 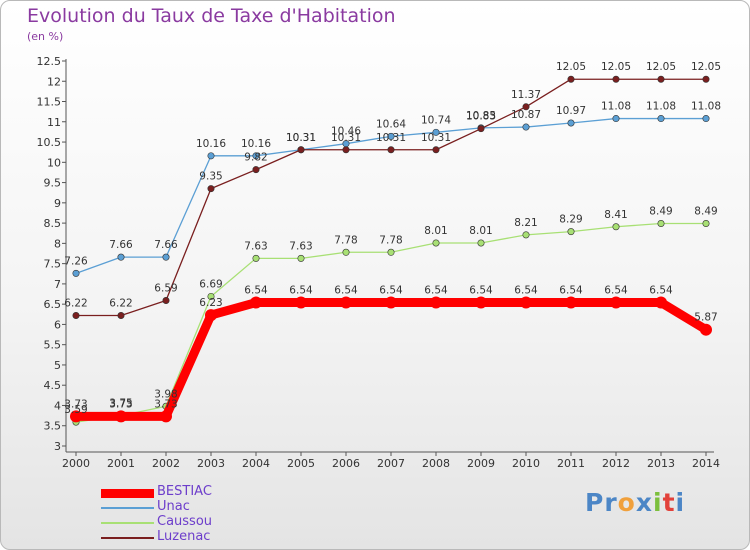 What do you see at coordinates (211, 463) in the screenshot?
I see `x-tick-label: 2003` at bounding box center [211, 463].